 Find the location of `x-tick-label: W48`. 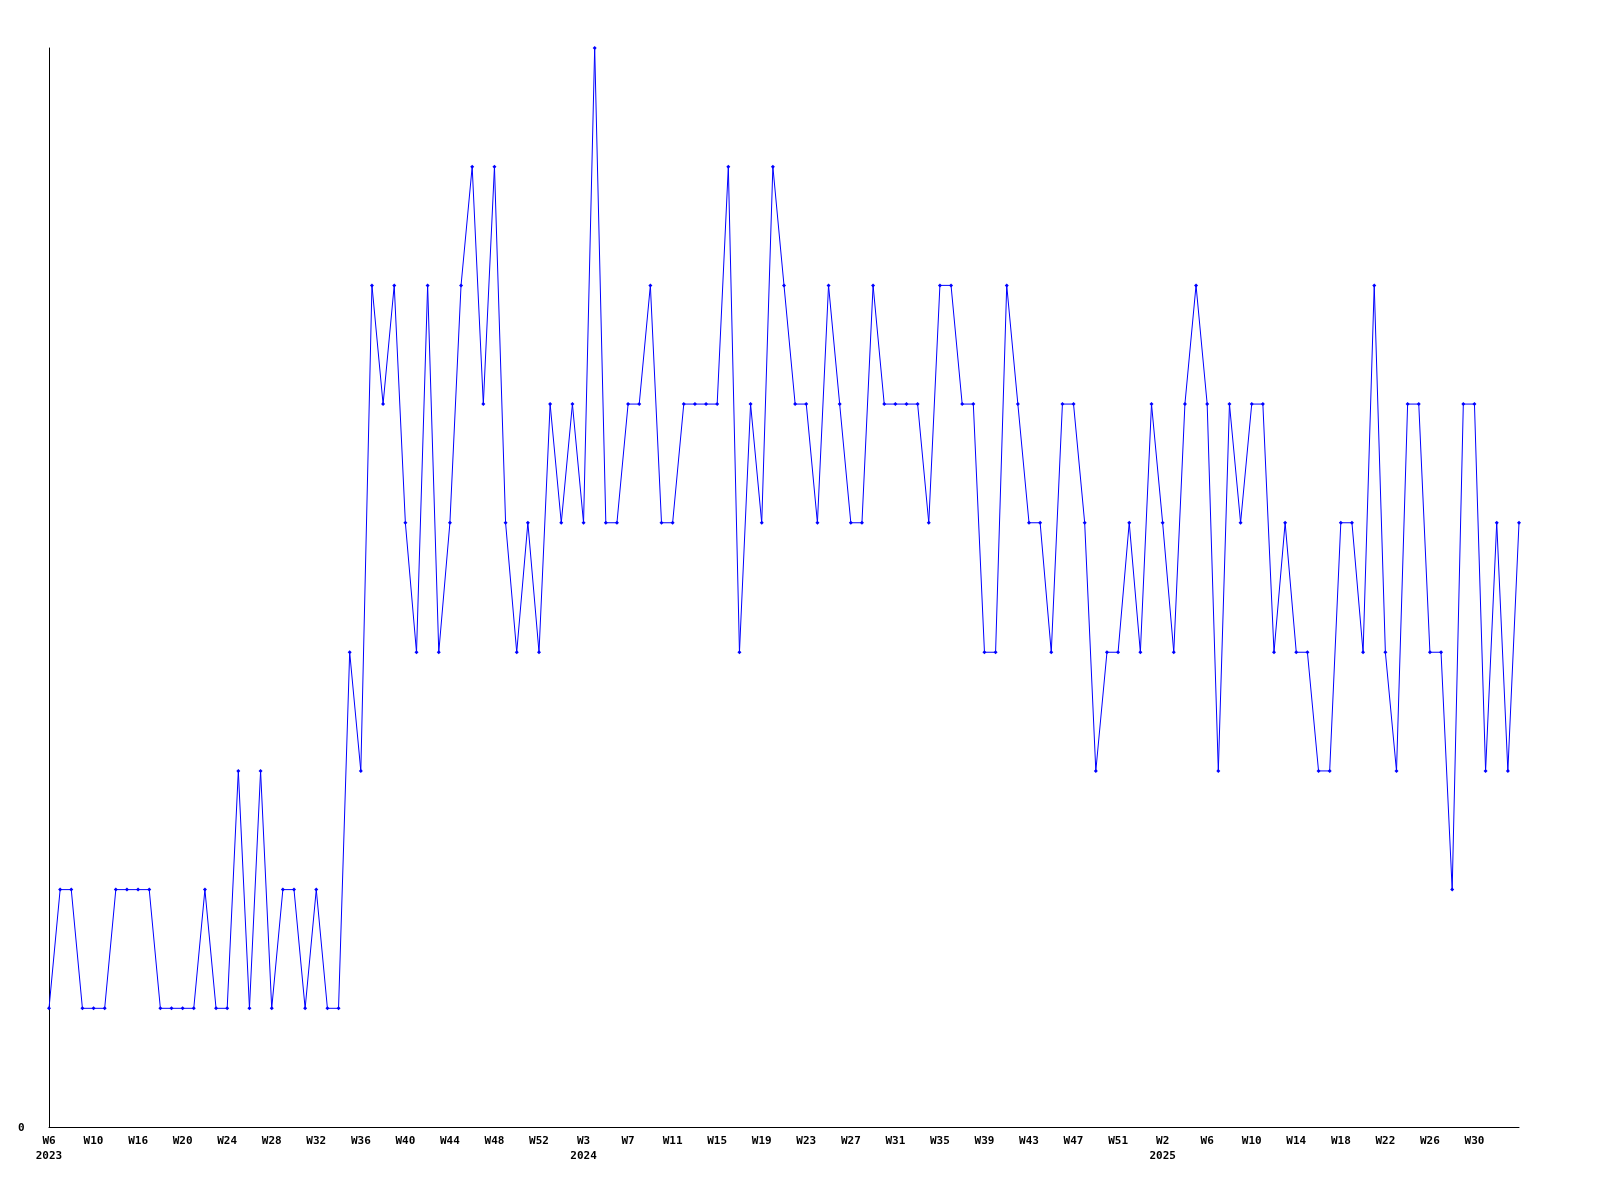

x-tick-label: W48 is located at coordinates (494, 1140).